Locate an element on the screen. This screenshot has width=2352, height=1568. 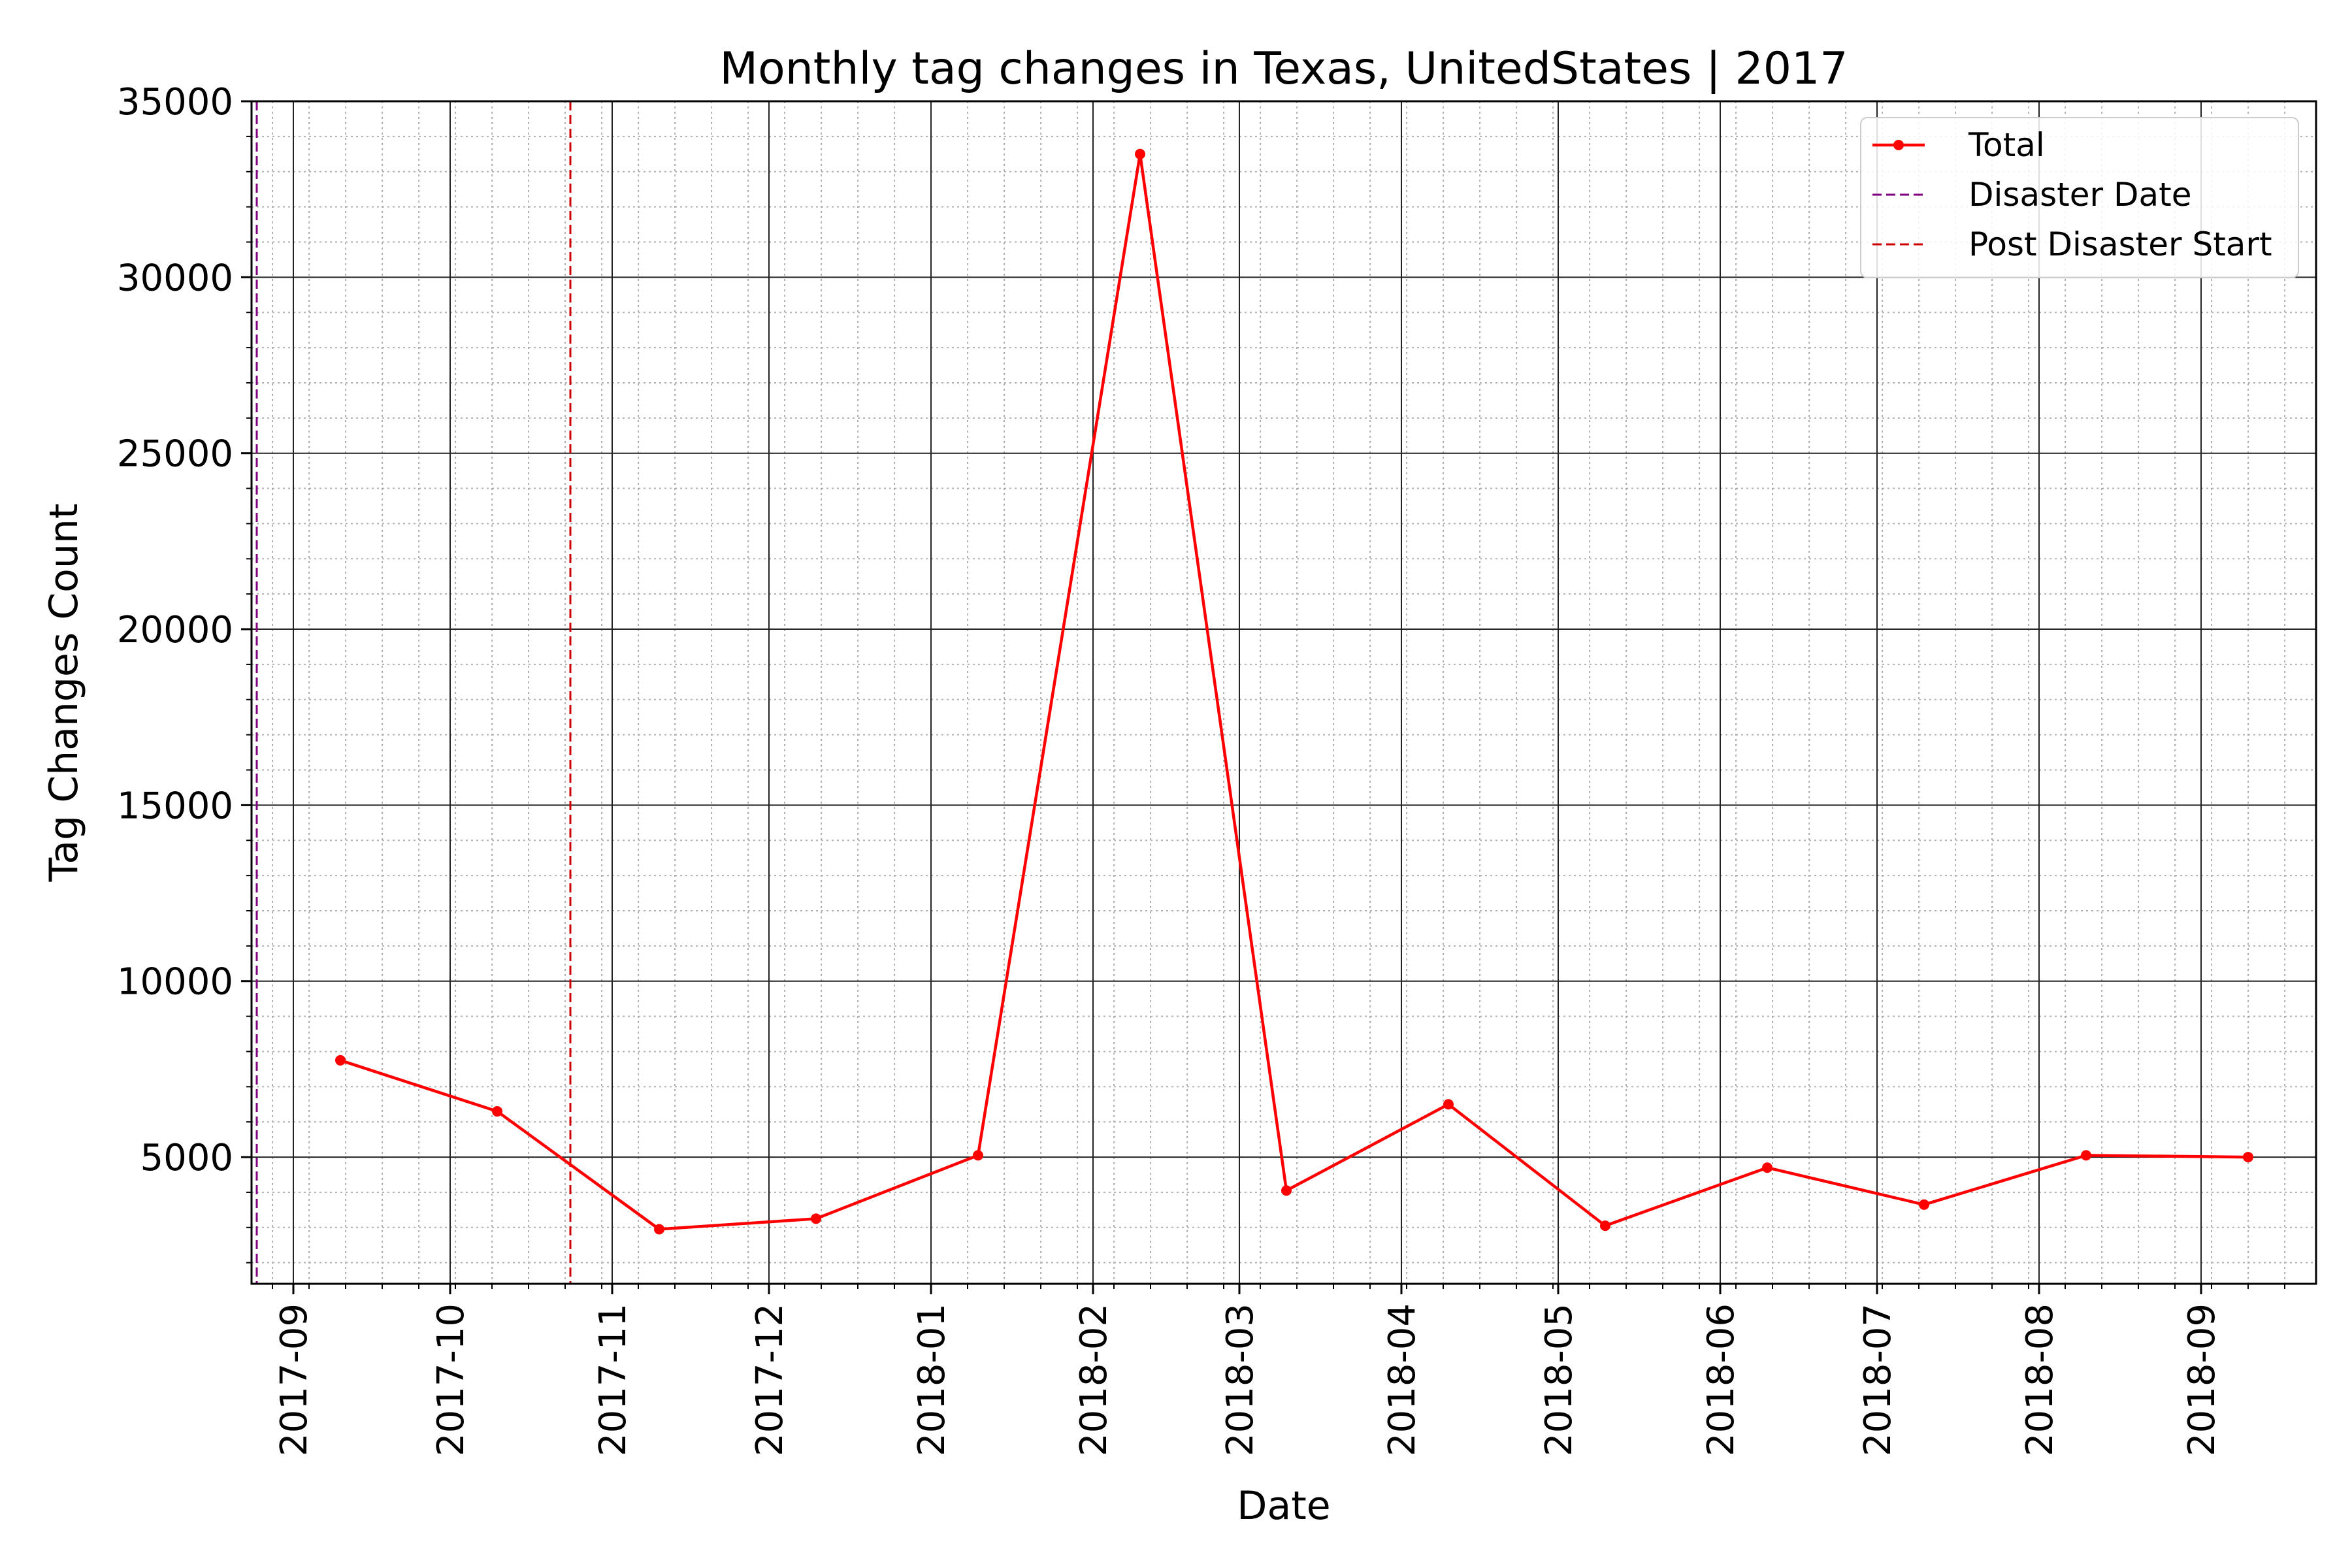
x-tick-label: 2018-08 is located at coordinates (2040, 1379).